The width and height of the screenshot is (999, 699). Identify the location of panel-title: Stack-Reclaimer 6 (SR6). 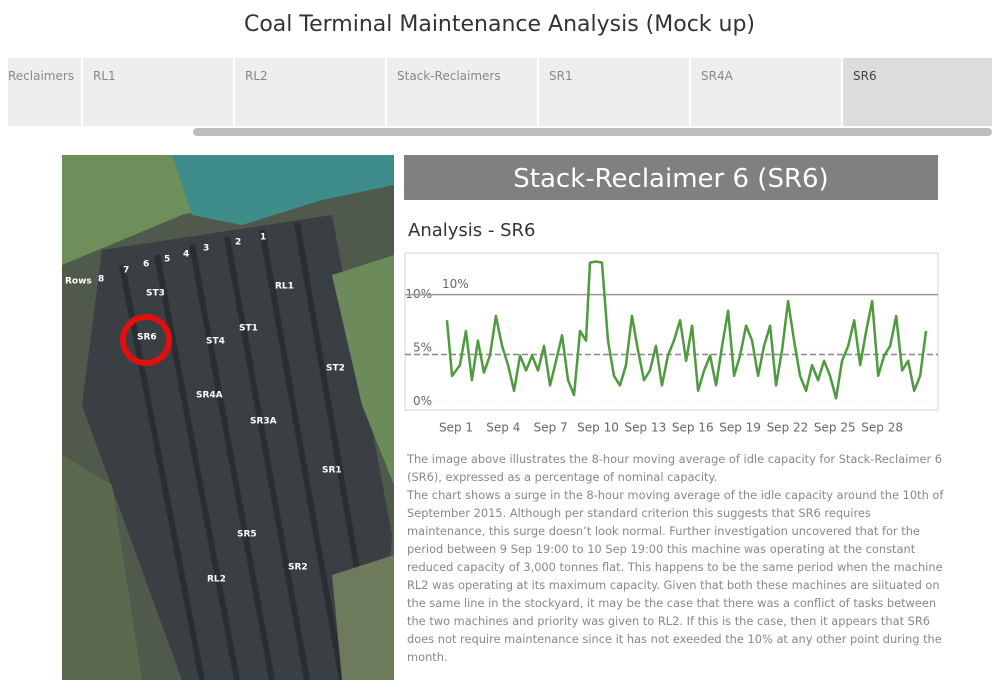
(671, 177).